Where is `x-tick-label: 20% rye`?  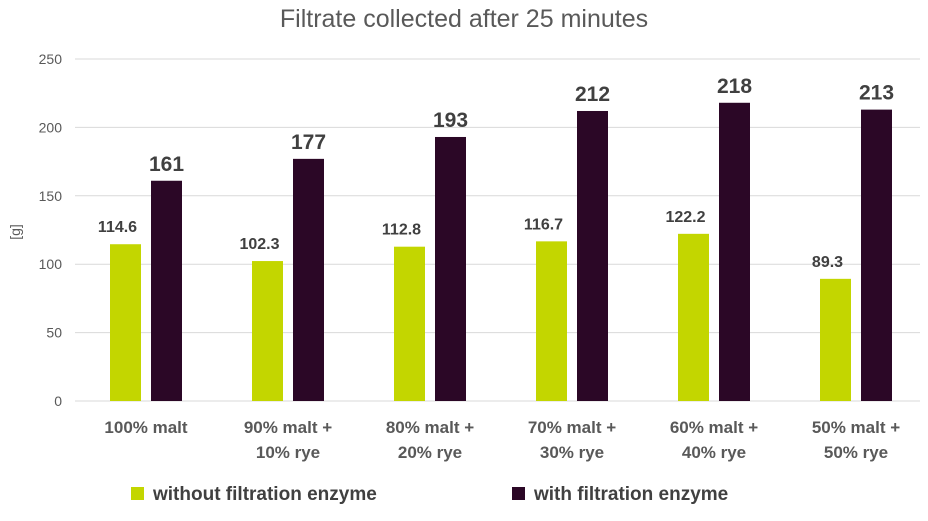
x-tick-label: 20% rye is located at coordinates (430, 452).